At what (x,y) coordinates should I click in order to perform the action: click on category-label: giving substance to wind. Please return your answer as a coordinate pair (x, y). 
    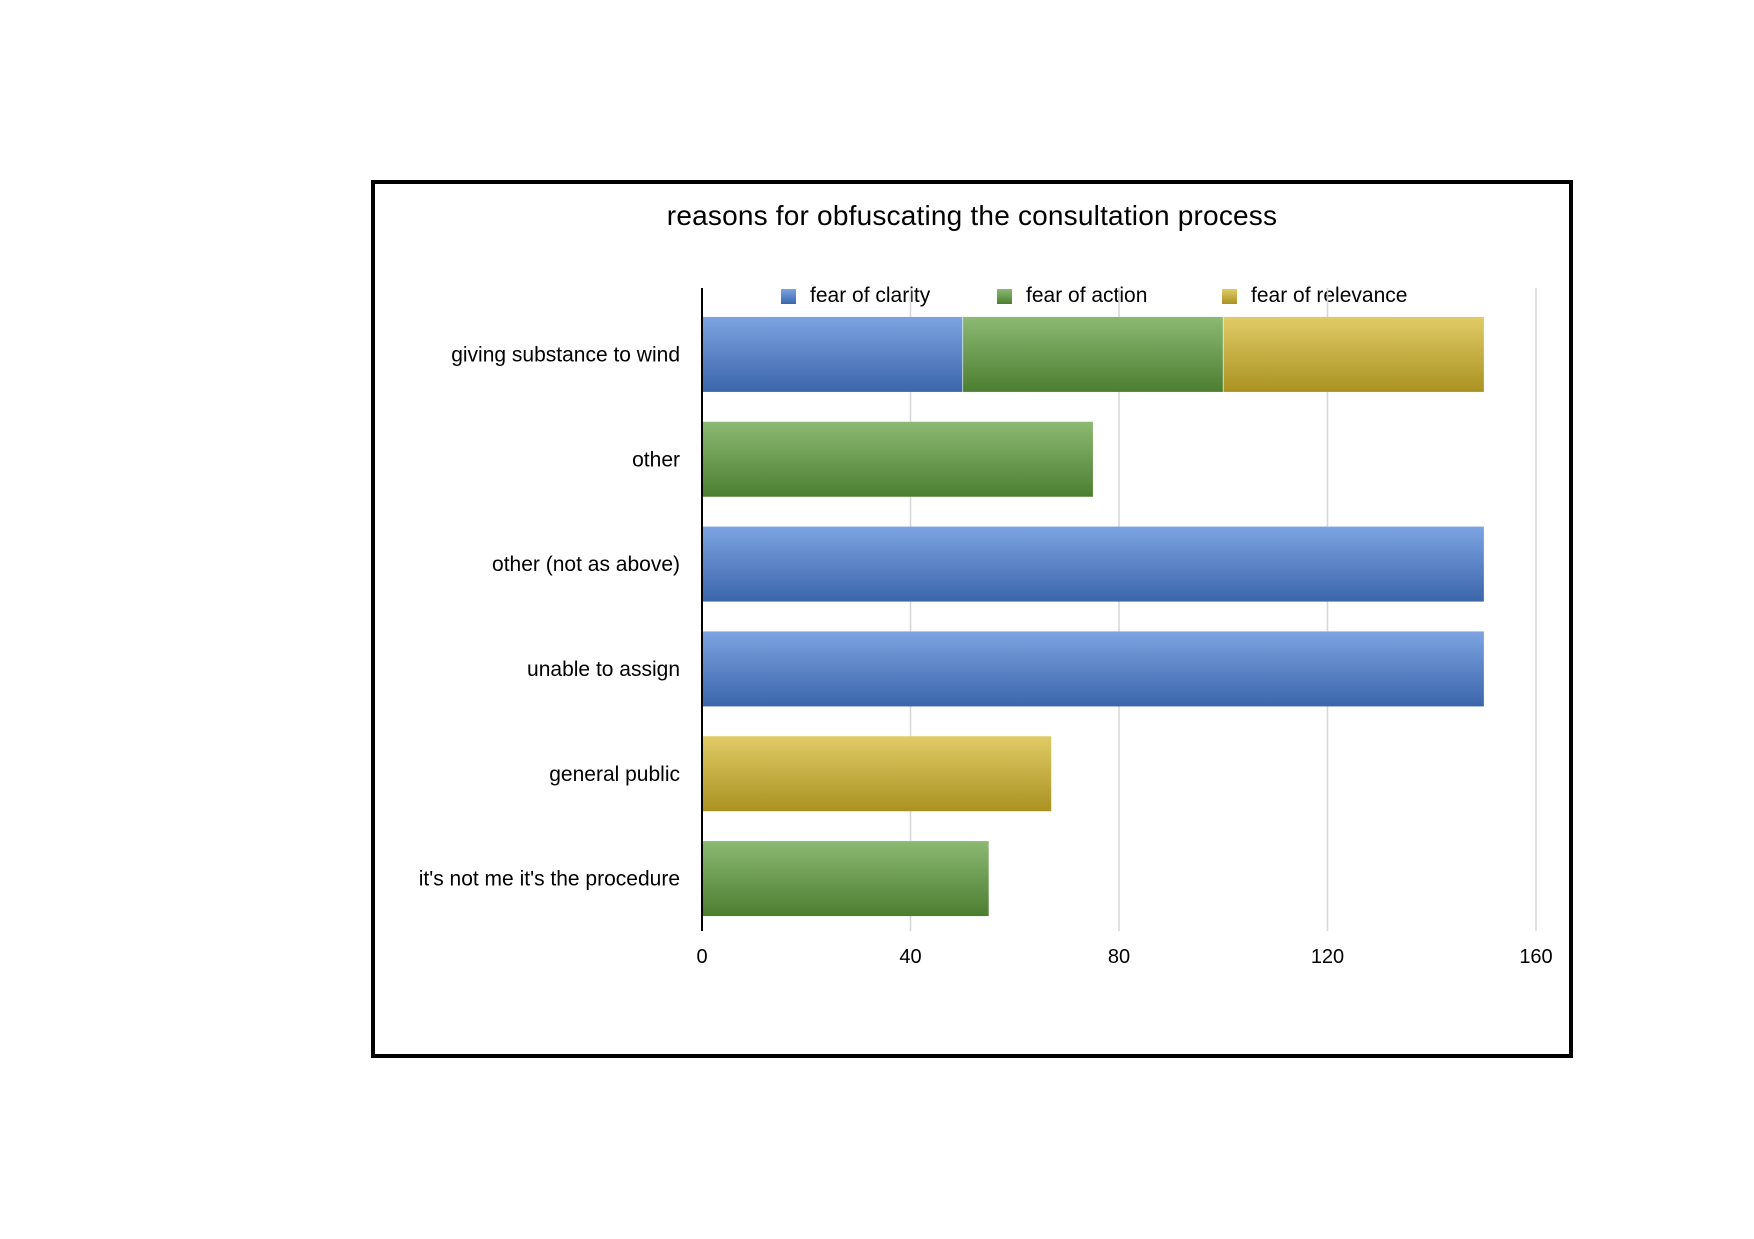
    Looking at the image, I should click on (565, 354).